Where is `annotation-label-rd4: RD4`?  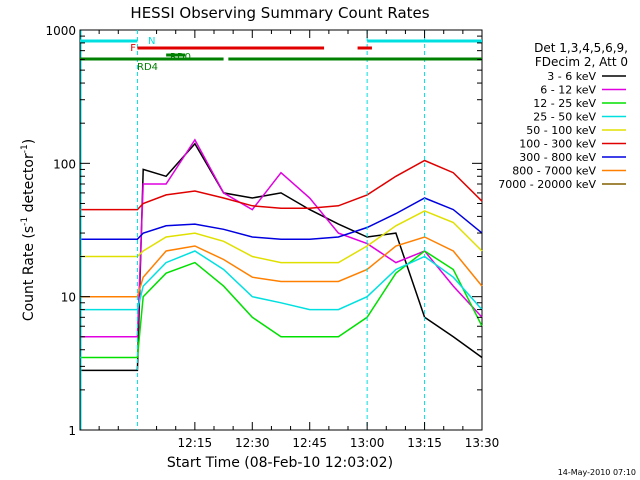 annotation-label-rd4: RD4 is located at coordinates (147, 67).